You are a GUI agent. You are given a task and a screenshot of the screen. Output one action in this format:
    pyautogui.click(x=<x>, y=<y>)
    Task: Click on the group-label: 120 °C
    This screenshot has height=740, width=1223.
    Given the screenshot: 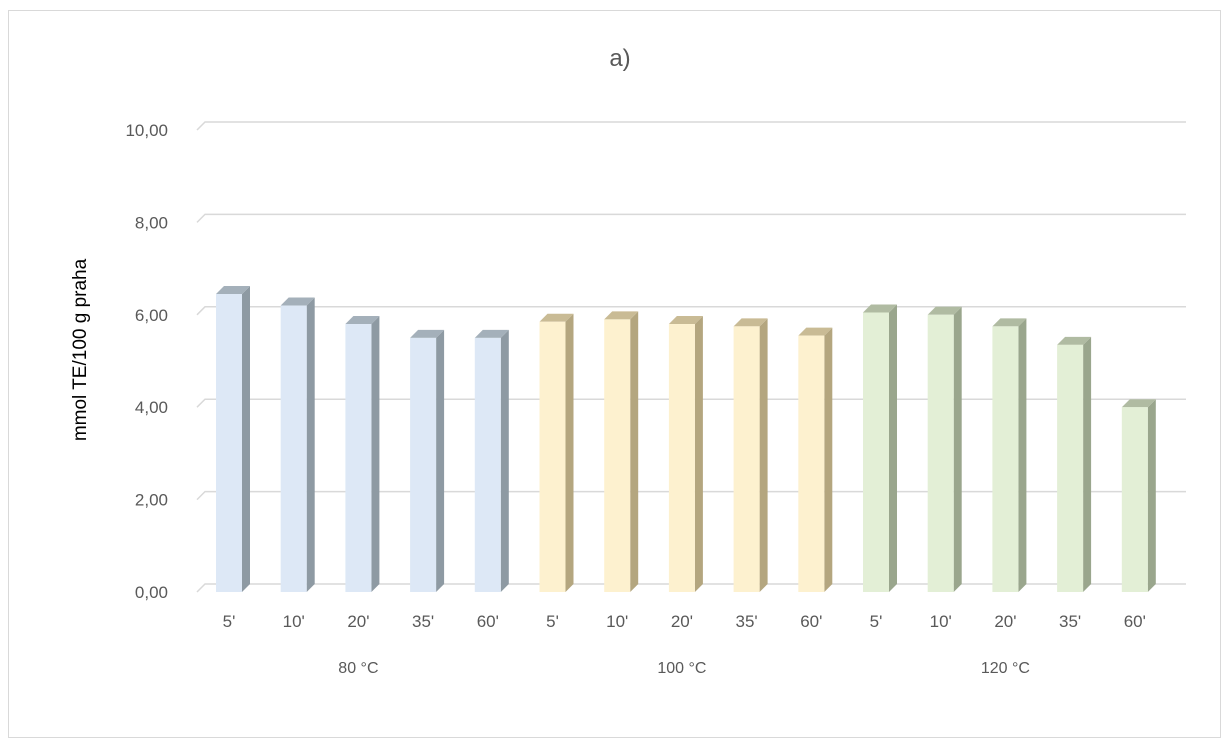 What is the action you would take?
    pyautogui.click(x=1005, y=668)
    